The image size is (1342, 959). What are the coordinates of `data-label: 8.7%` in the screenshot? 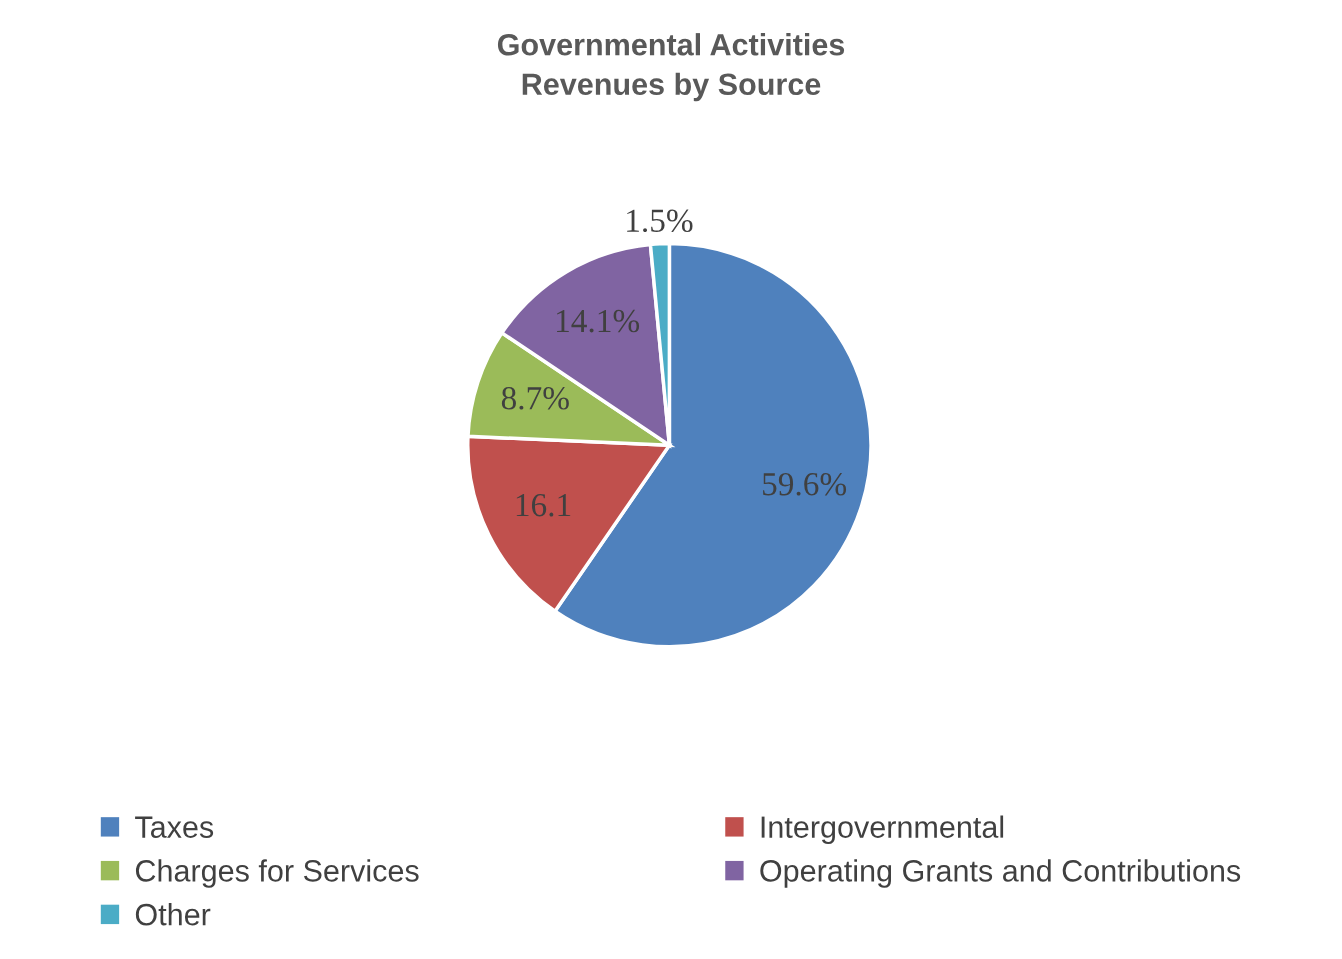 It's located at (535, 398).